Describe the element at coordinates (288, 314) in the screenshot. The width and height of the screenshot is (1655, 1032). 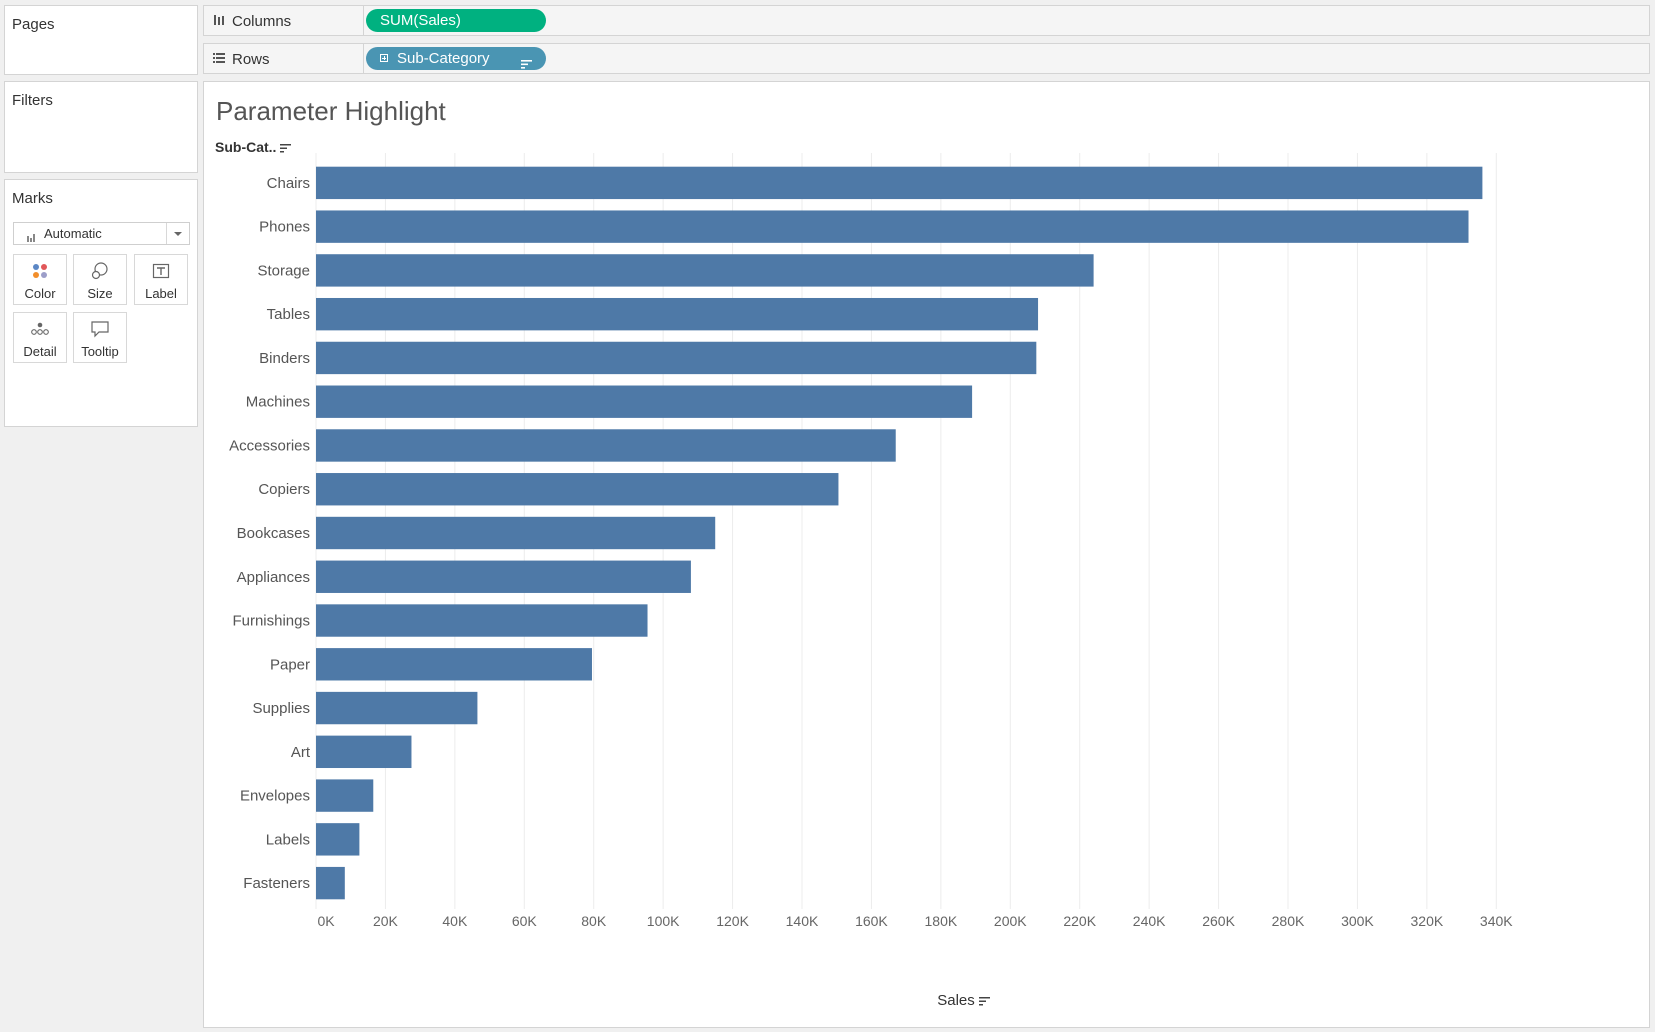
I see `category-label-tables: Tables` at that location.